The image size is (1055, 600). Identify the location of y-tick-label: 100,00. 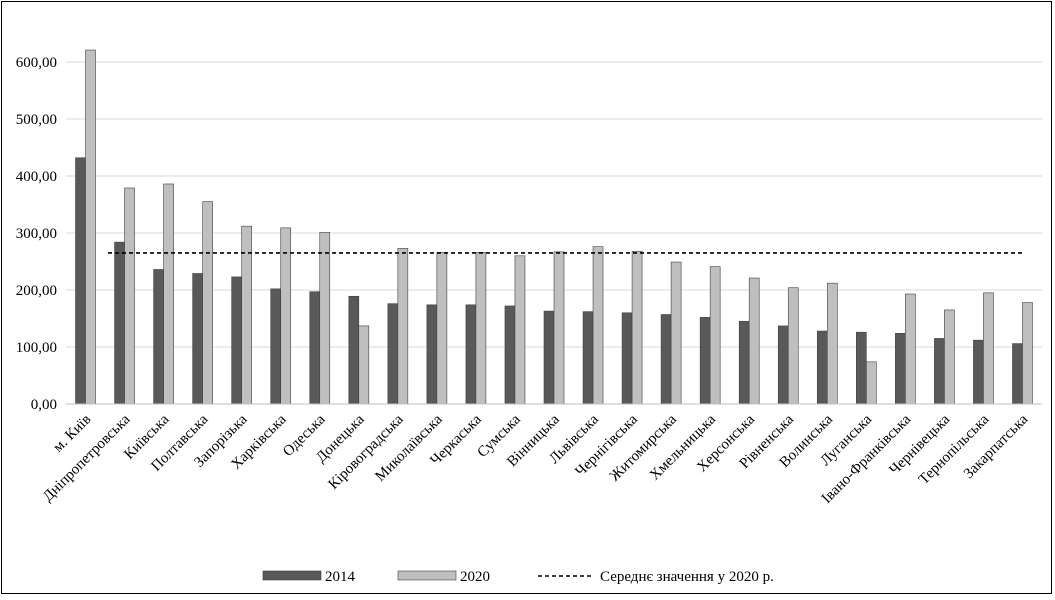
(36, 348).